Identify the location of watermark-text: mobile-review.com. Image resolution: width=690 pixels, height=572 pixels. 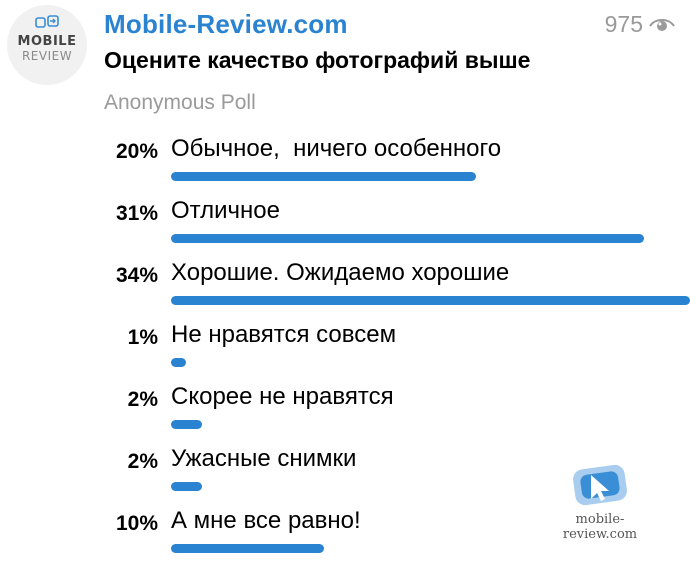
(600, 527).